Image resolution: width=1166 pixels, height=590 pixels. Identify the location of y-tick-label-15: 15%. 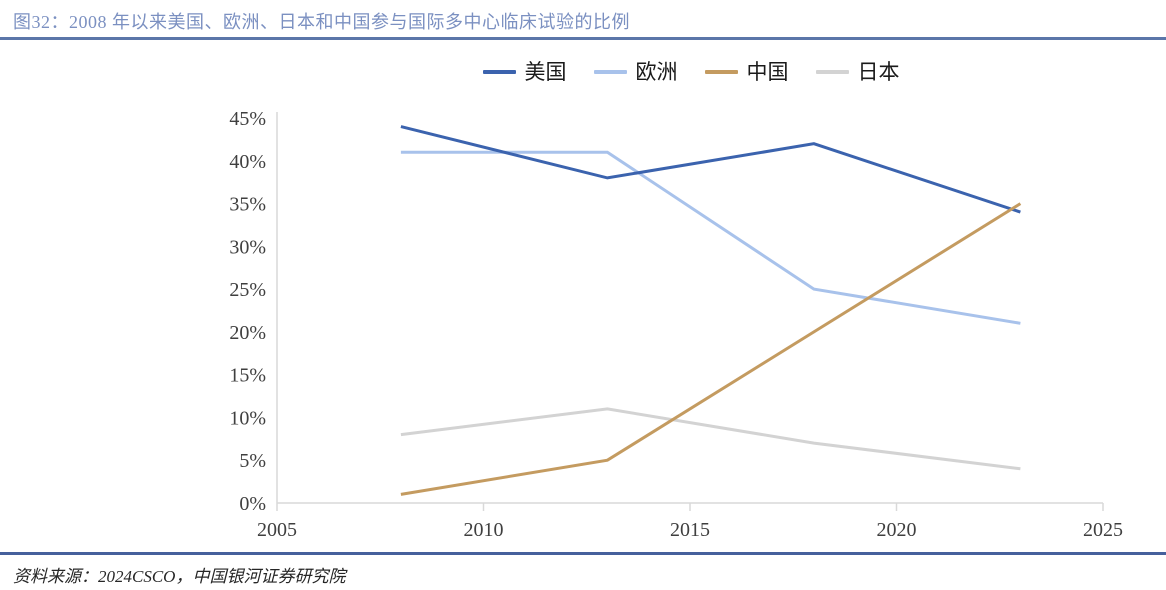
(247, 376).